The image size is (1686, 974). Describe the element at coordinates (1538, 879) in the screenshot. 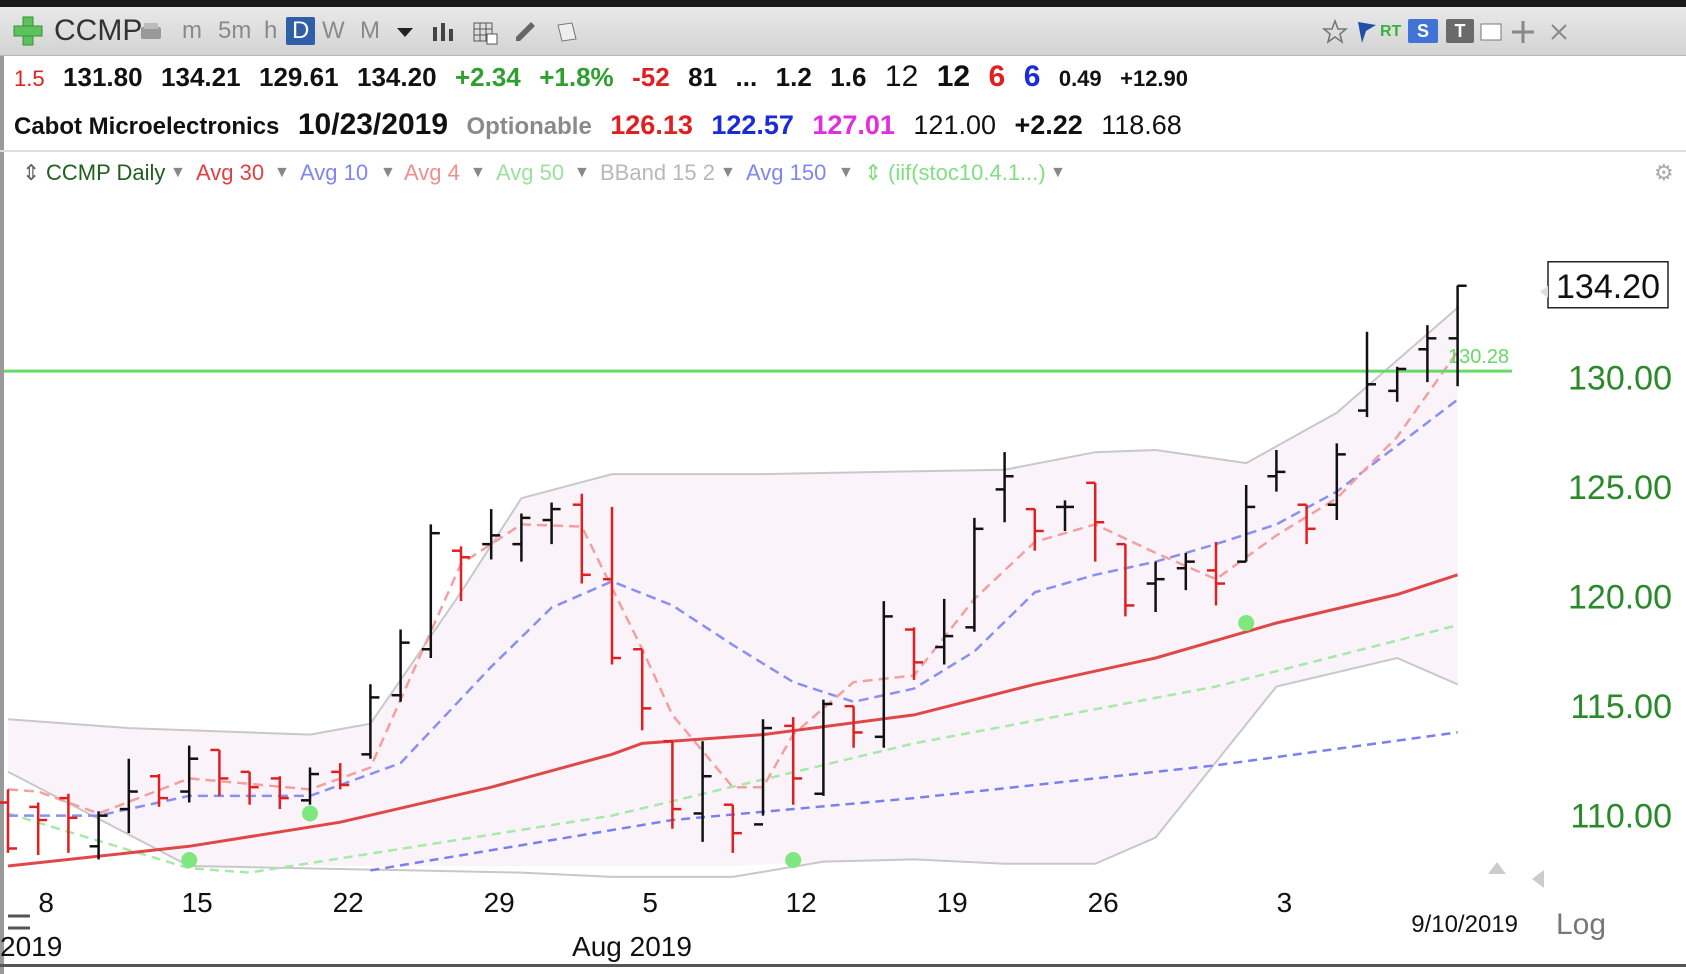

I see `scroll-left-icon` at that location.